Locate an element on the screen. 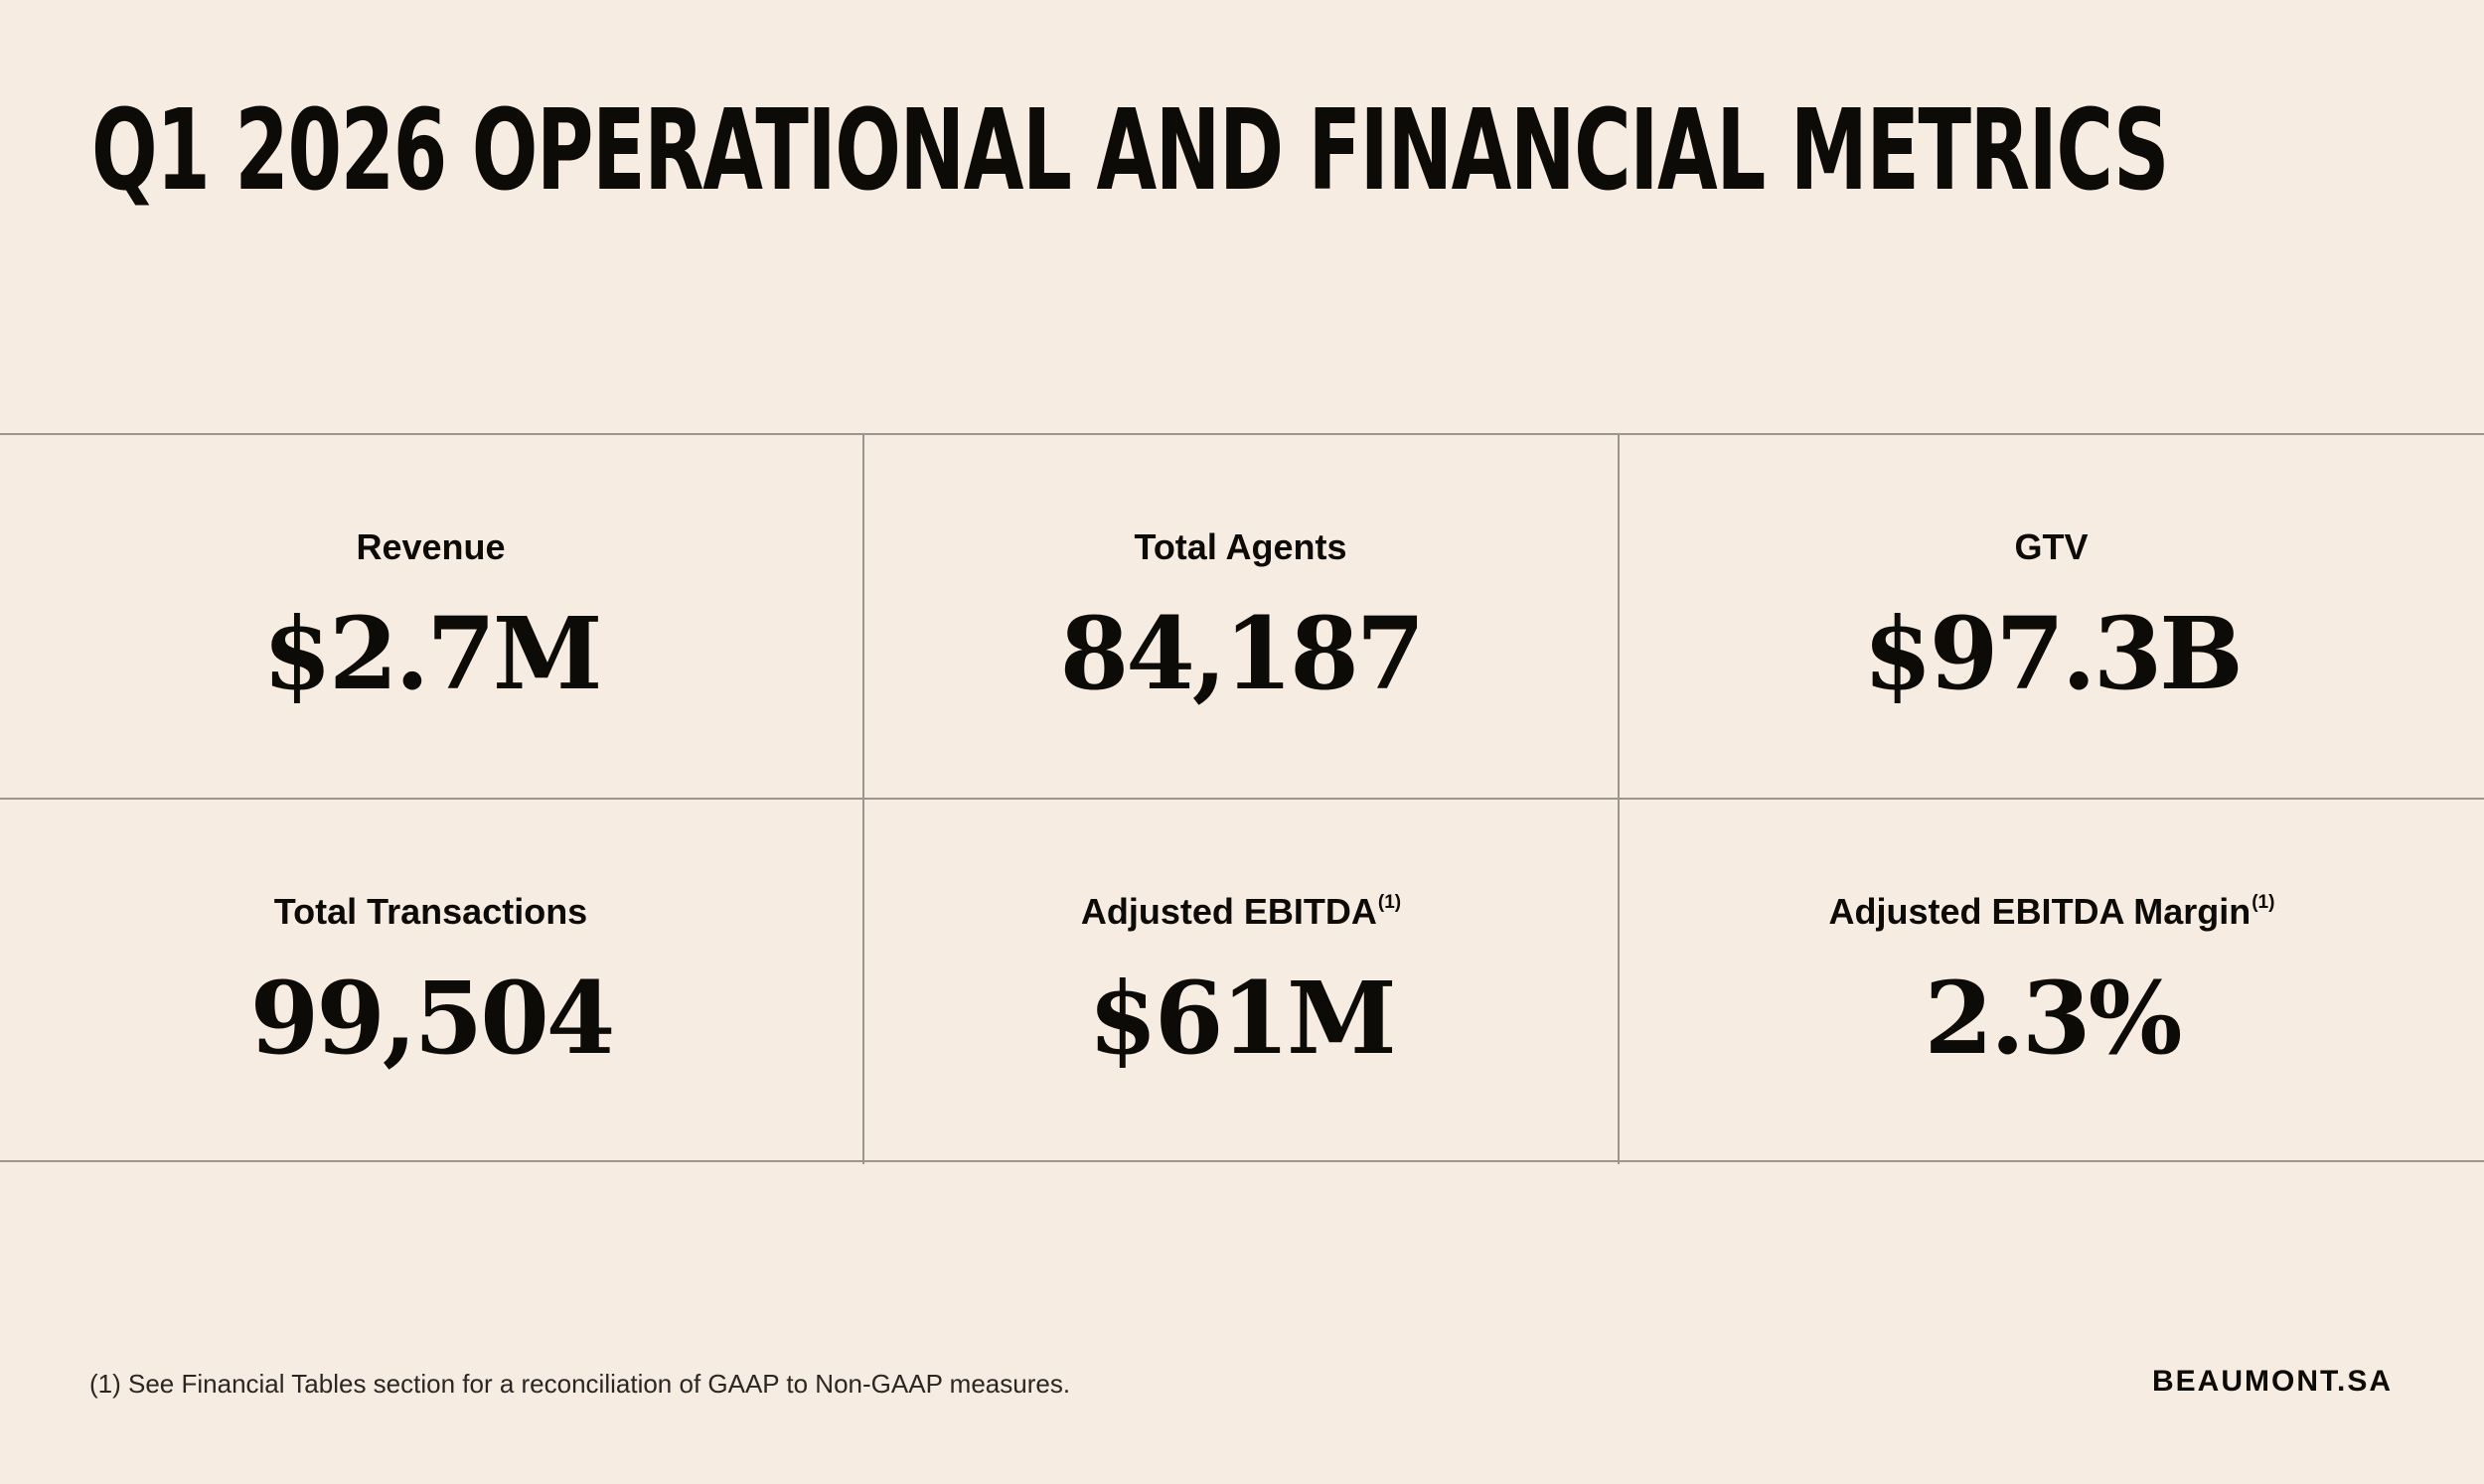  metric-label: GTV is located at coordinates (2052, 543).